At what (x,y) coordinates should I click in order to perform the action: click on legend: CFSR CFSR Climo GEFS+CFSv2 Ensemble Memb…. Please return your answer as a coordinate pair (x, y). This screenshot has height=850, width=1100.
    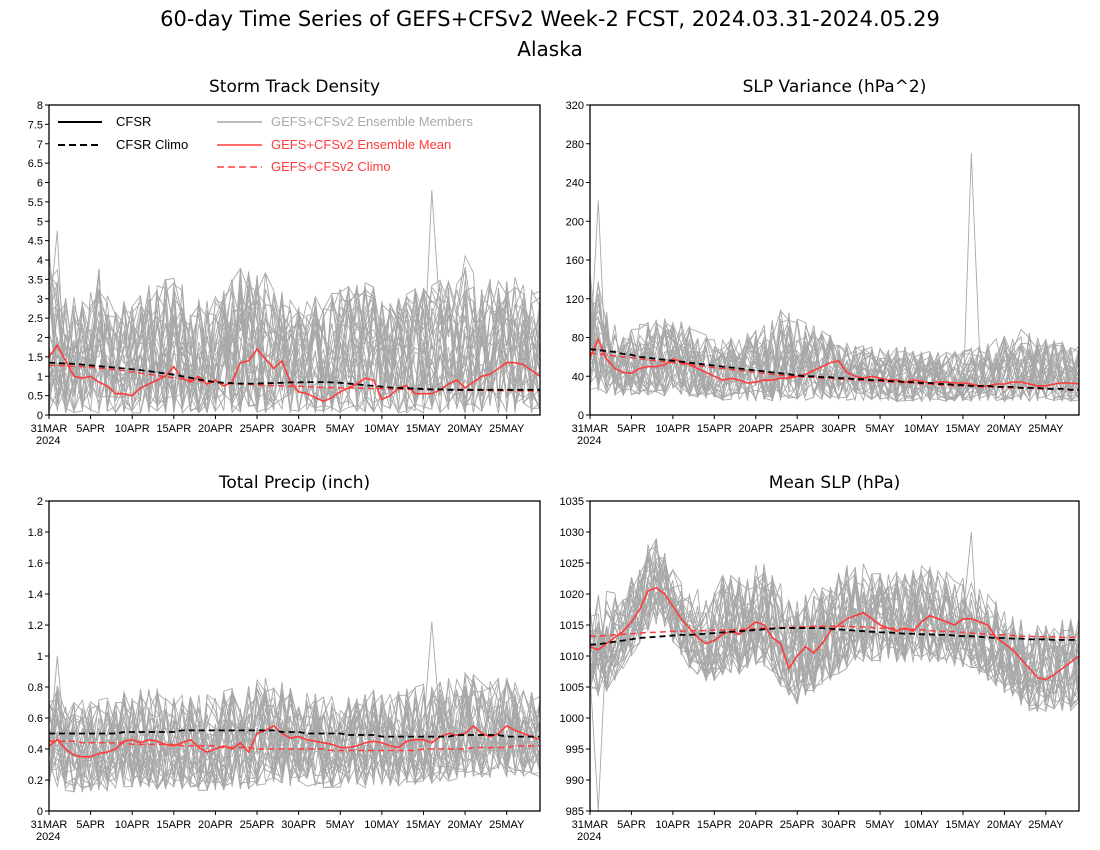
    Looking at the image, I should click on (265, 144).